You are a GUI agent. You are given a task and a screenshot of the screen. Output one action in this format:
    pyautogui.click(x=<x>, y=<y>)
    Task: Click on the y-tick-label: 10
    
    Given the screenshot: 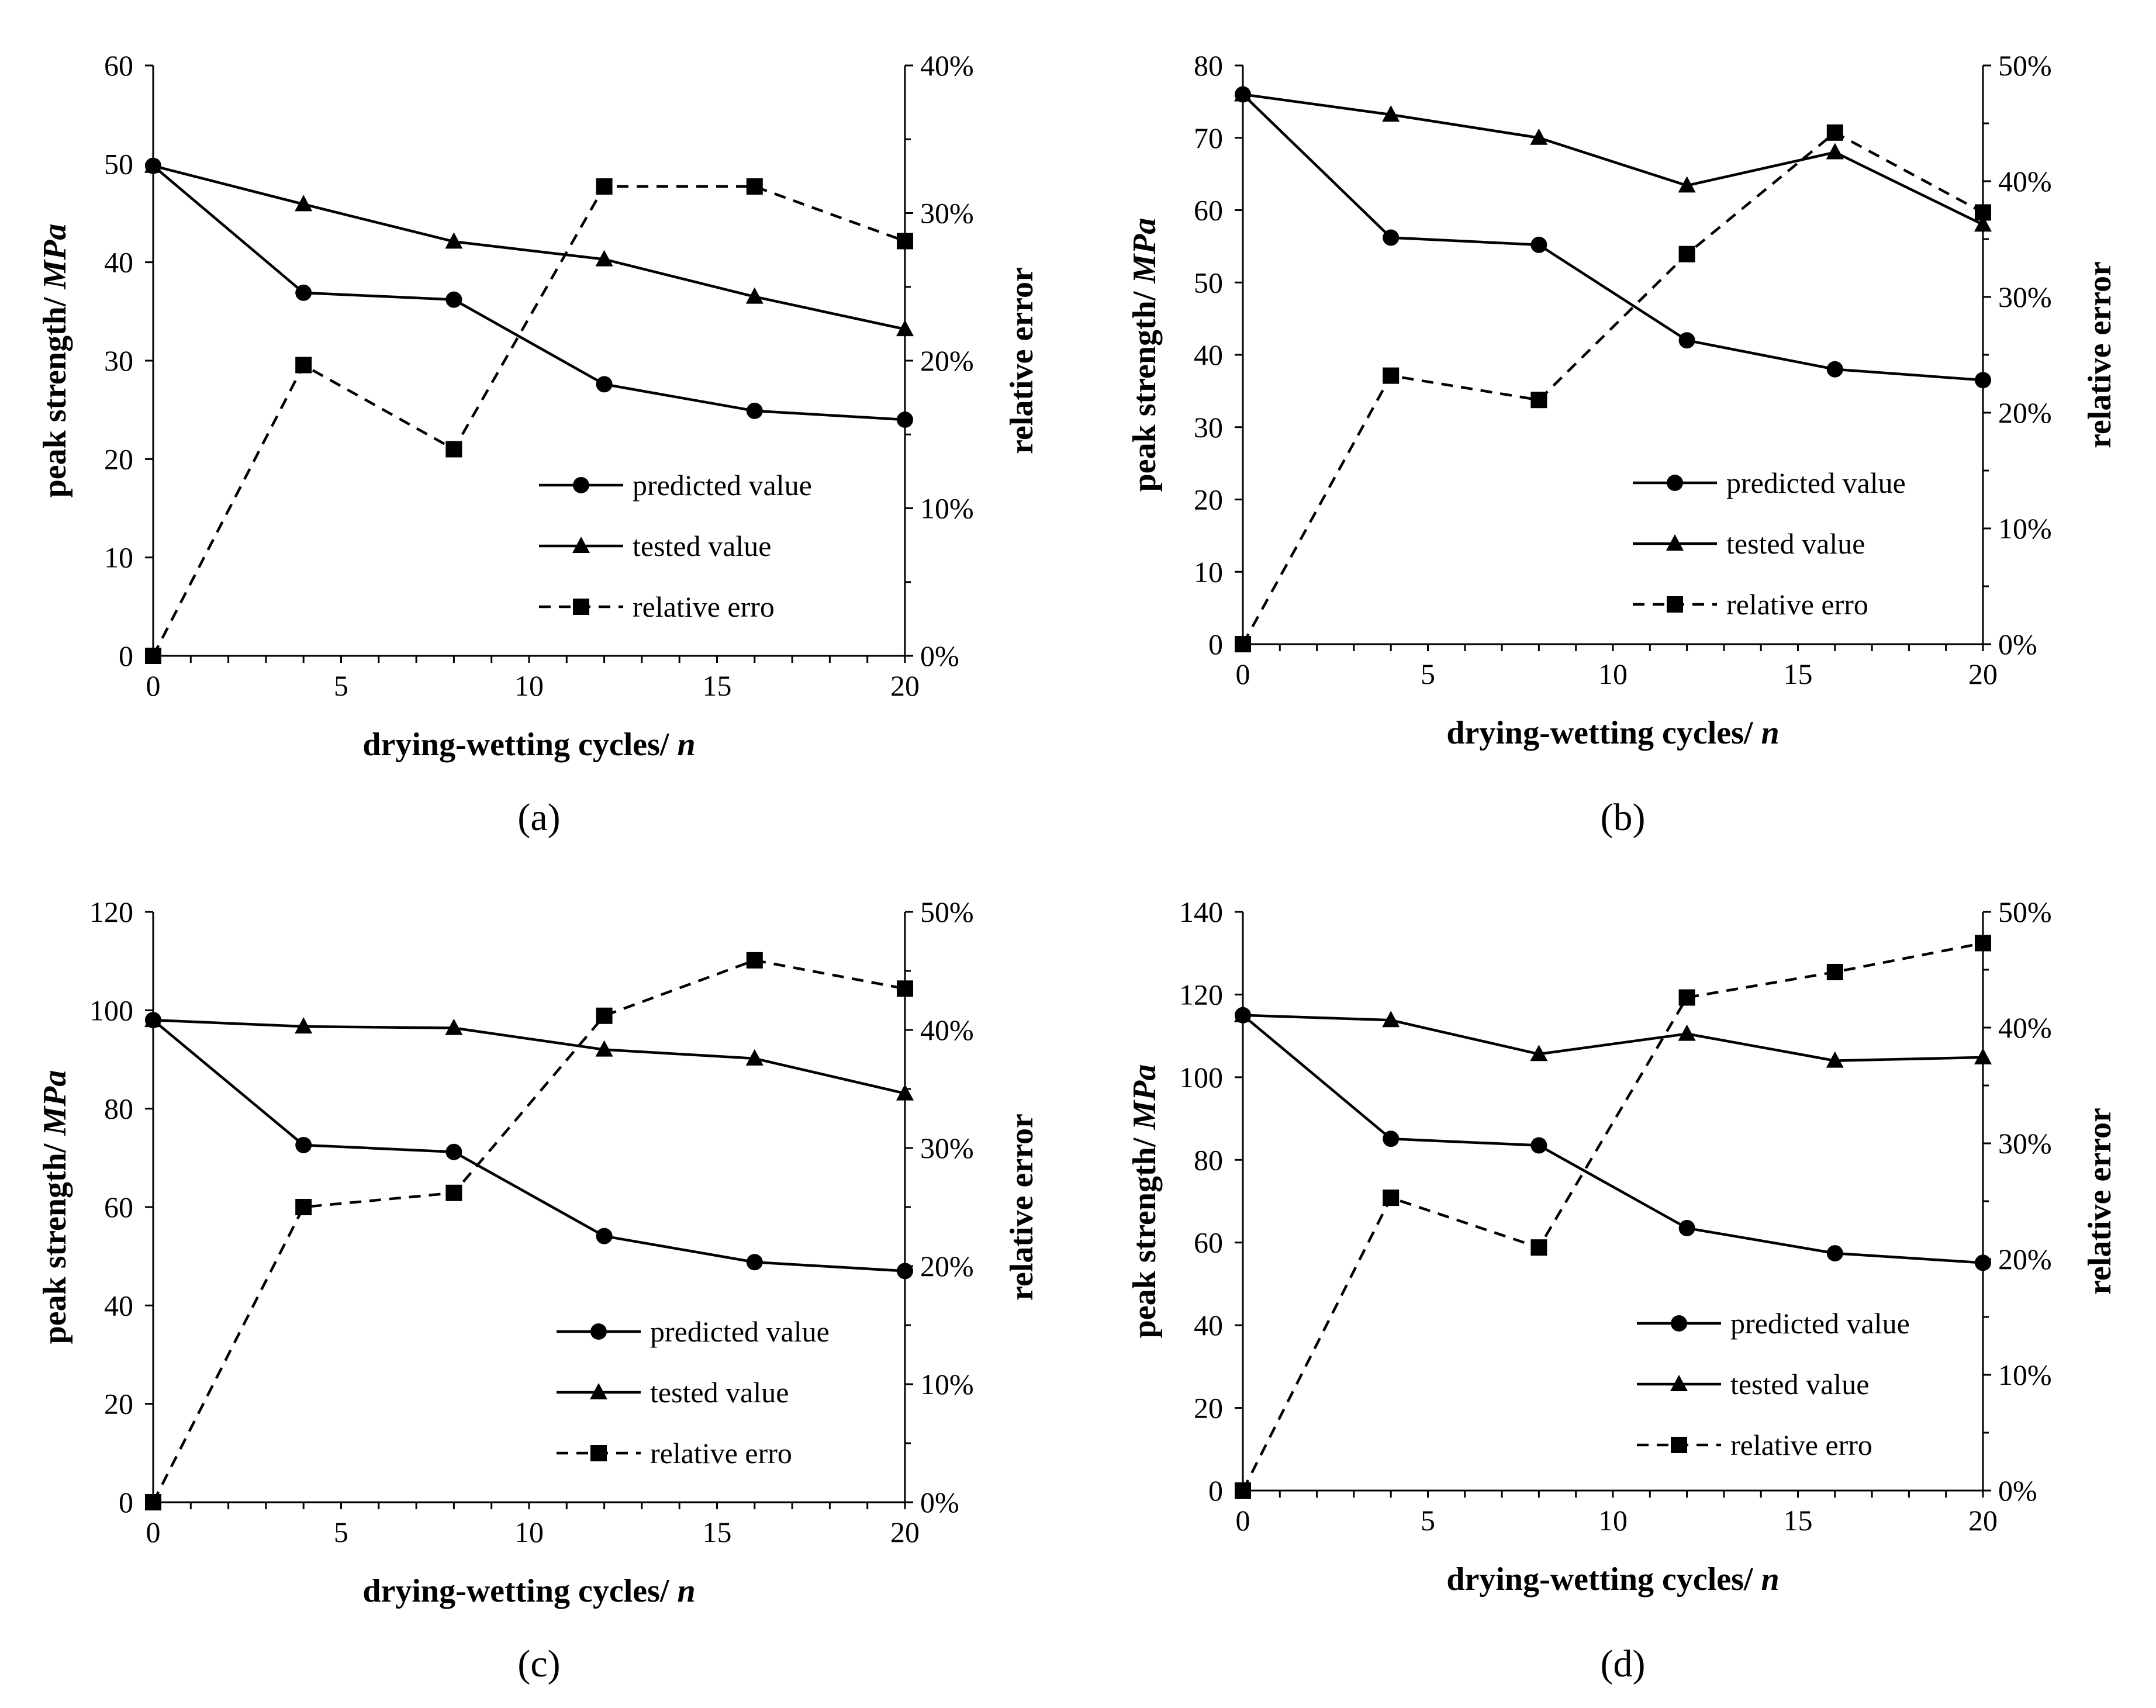 What is the action you would take?
    pyautogui.click(x=119, y=557)
    